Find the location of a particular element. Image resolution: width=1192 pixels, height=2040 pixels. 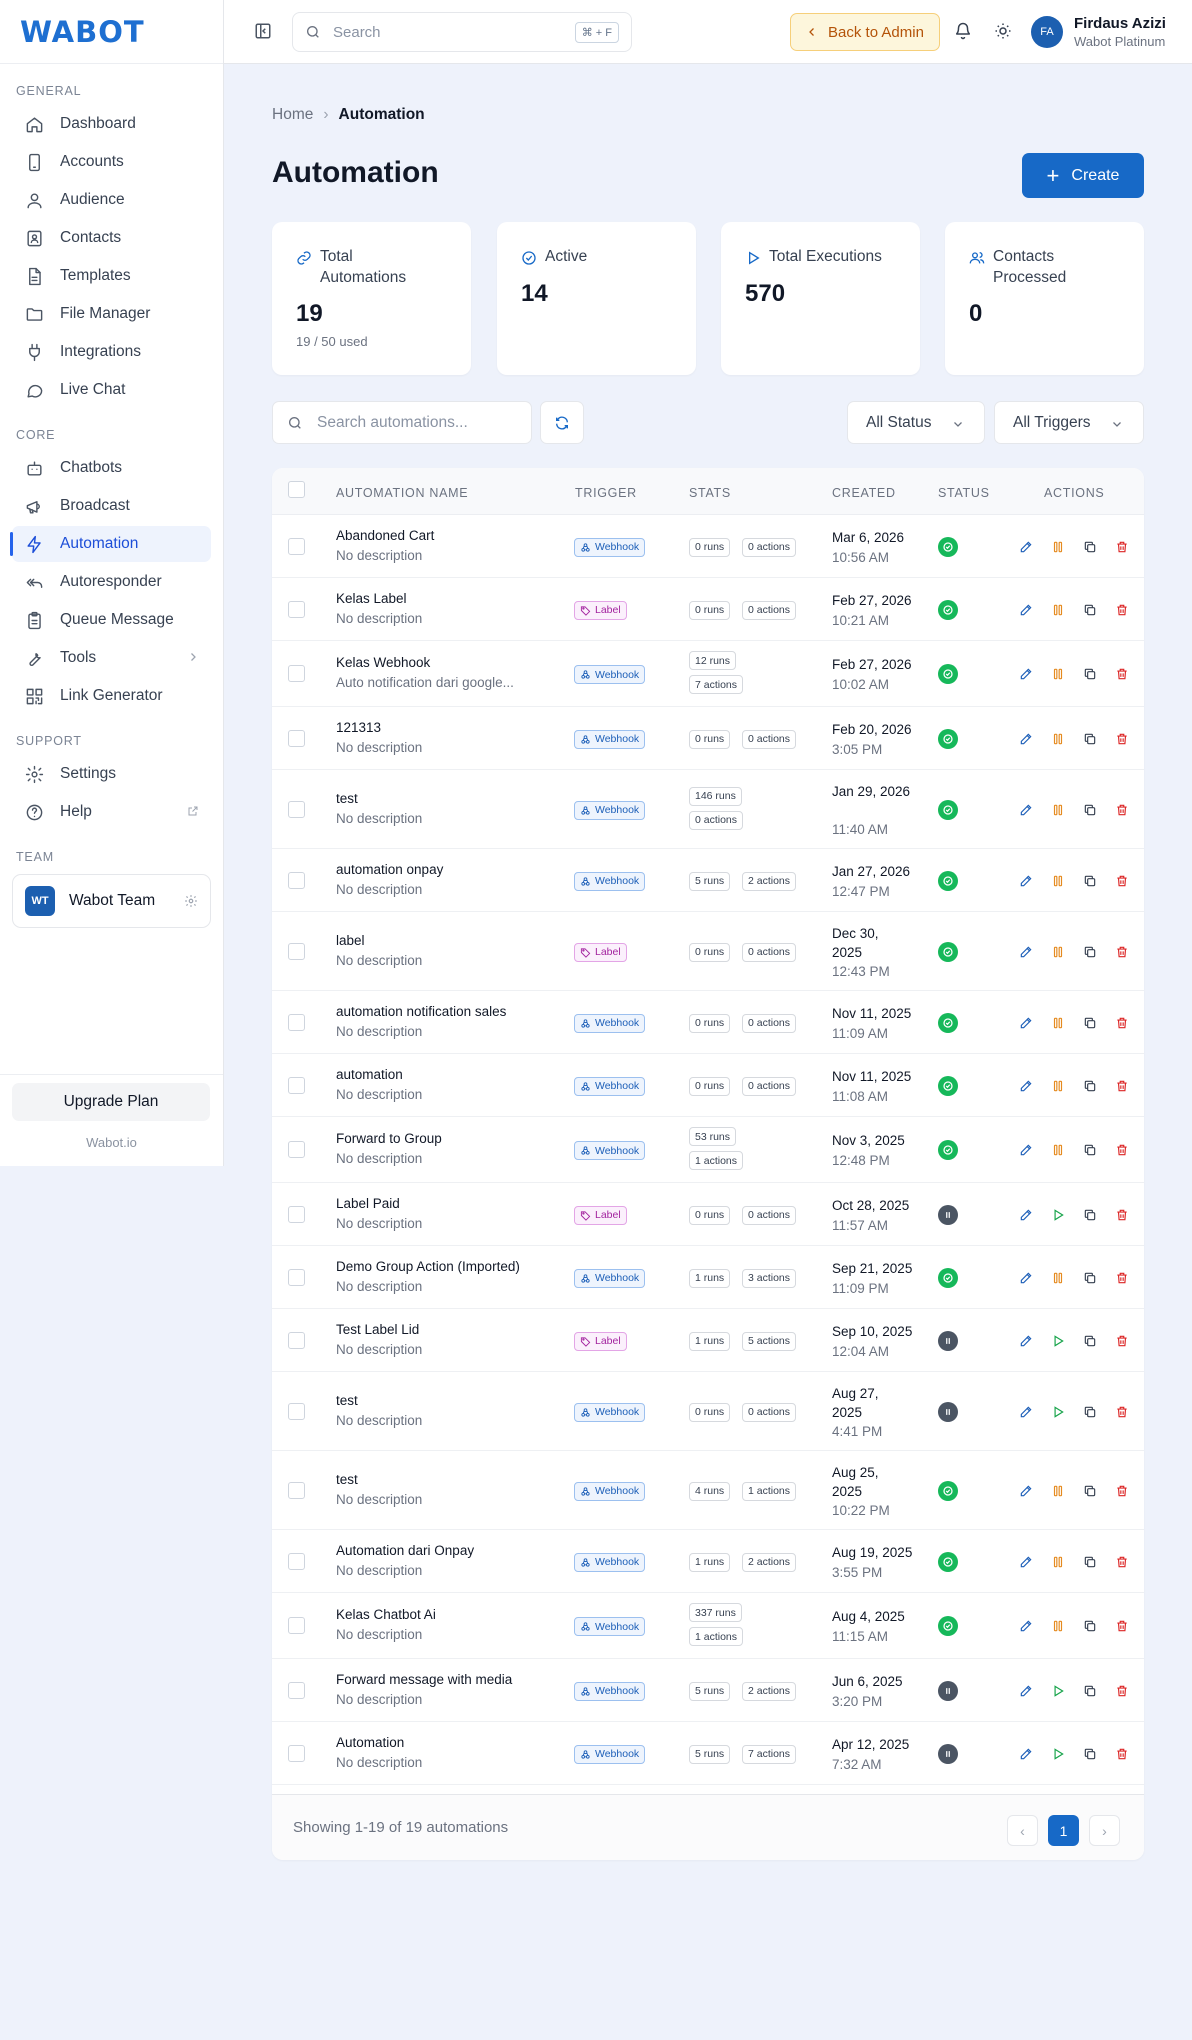

play-icon is located at coordinates (1058, 1215).